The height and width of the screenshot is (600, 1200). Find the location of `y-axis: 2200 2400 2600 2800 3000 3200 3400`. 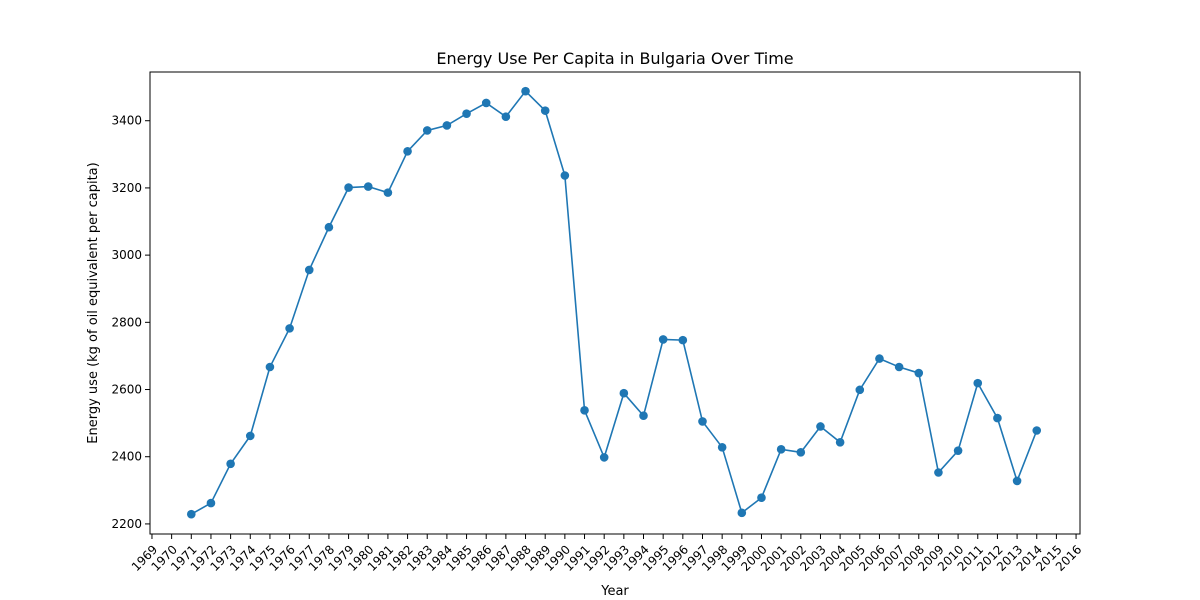

y-axis: 2200 2400 2600 2800 3000 3200 3400 is located at coordinates (130, 322).